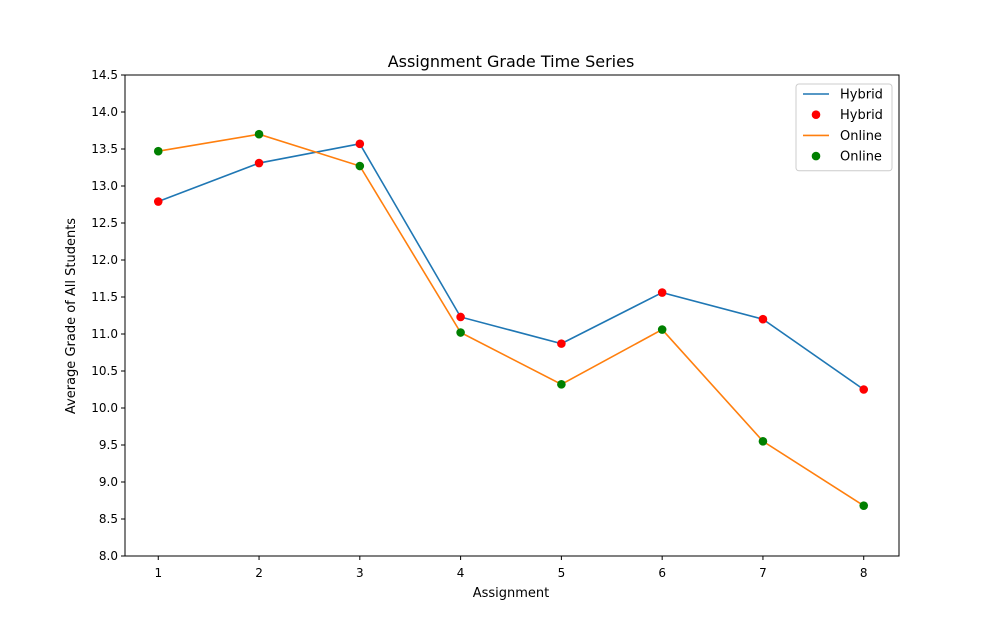  What do you see at coordinates (104, 260) in the screenshot?
I see `y-tick-label: 12.0` at bounding box center [104, 260].